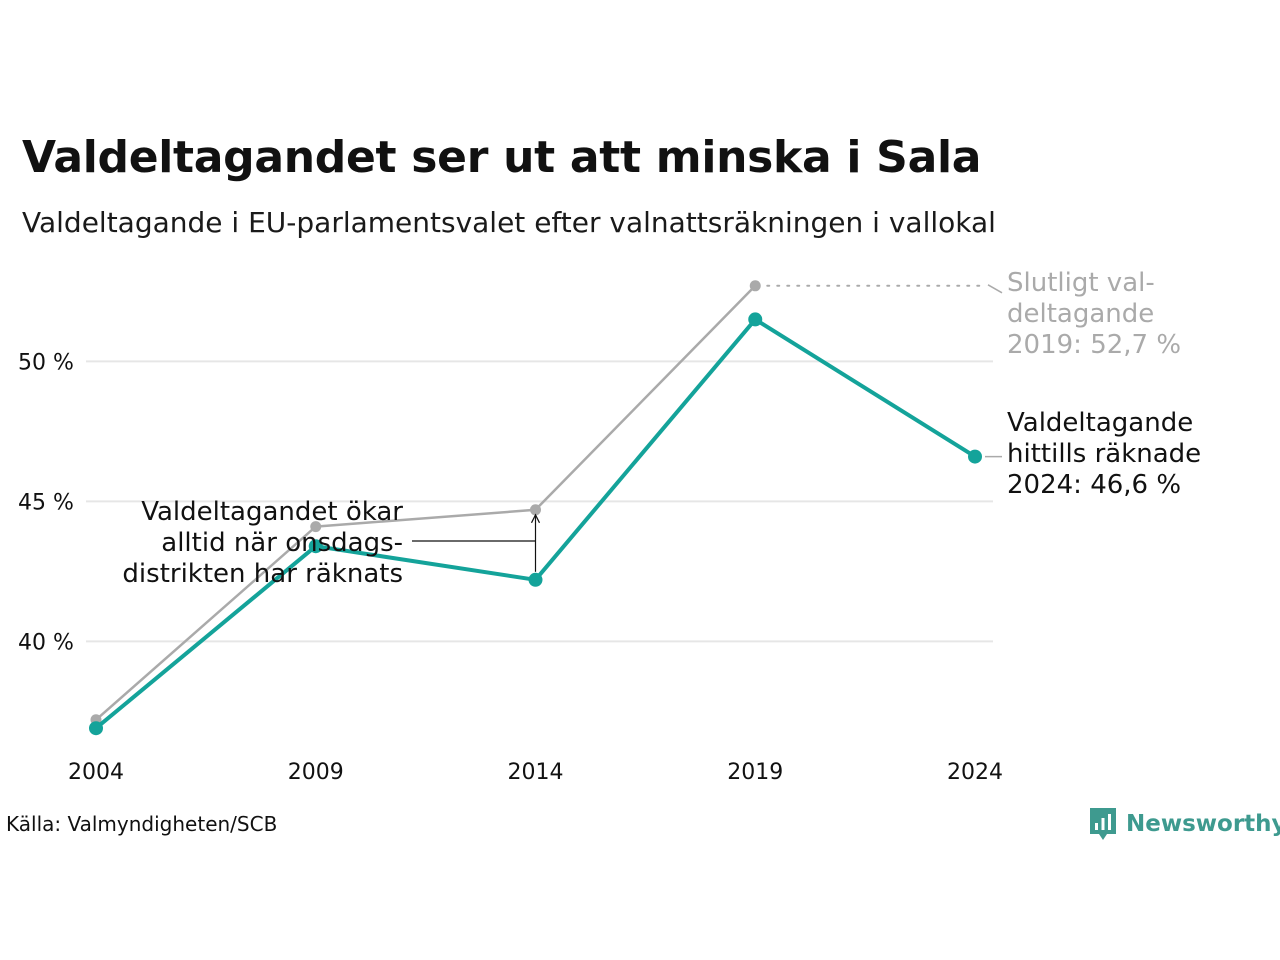 The height and width of the screenshot is (960, 1280). Describe the element at coordinates (1103, 824) in the screenshot. I see `newsworthy-logo-icon` at that location.